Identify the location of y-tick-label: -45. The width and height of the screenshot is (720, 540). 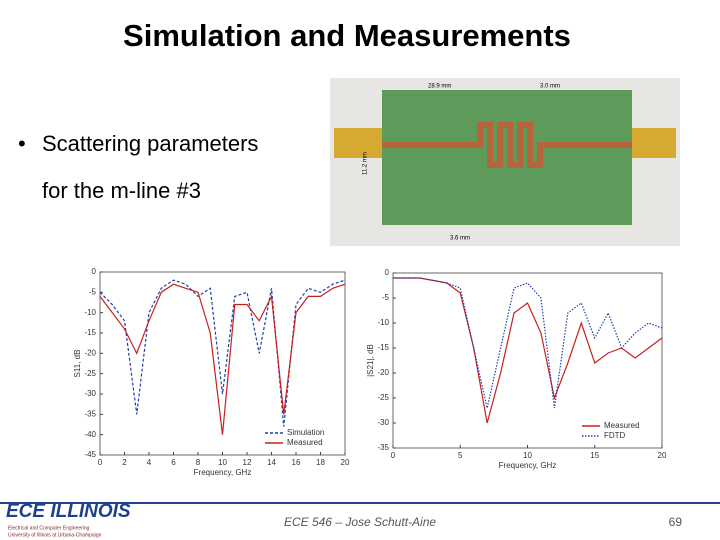
(90, 454).